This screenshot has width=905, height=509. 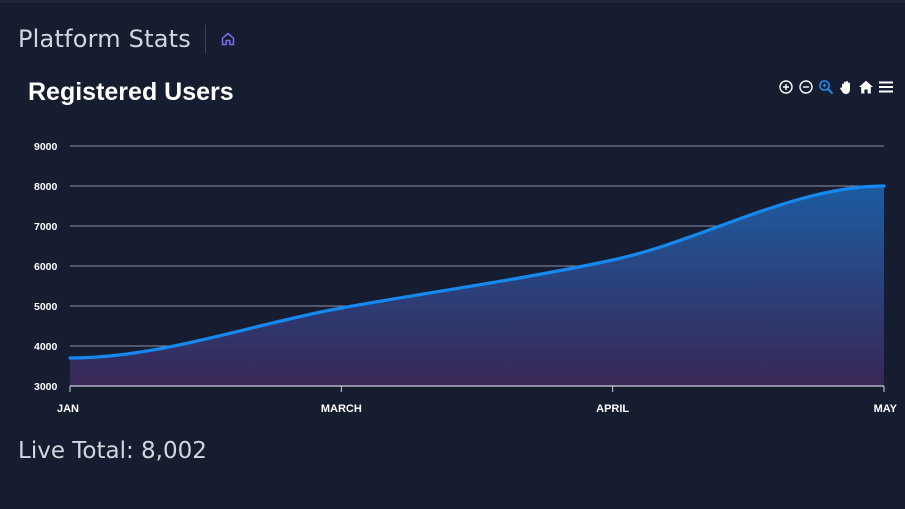 What do you see at coordinates (104, 39) in the screenshot?
I see `page-title: Platform Stats` at bounding box center [104, 39].